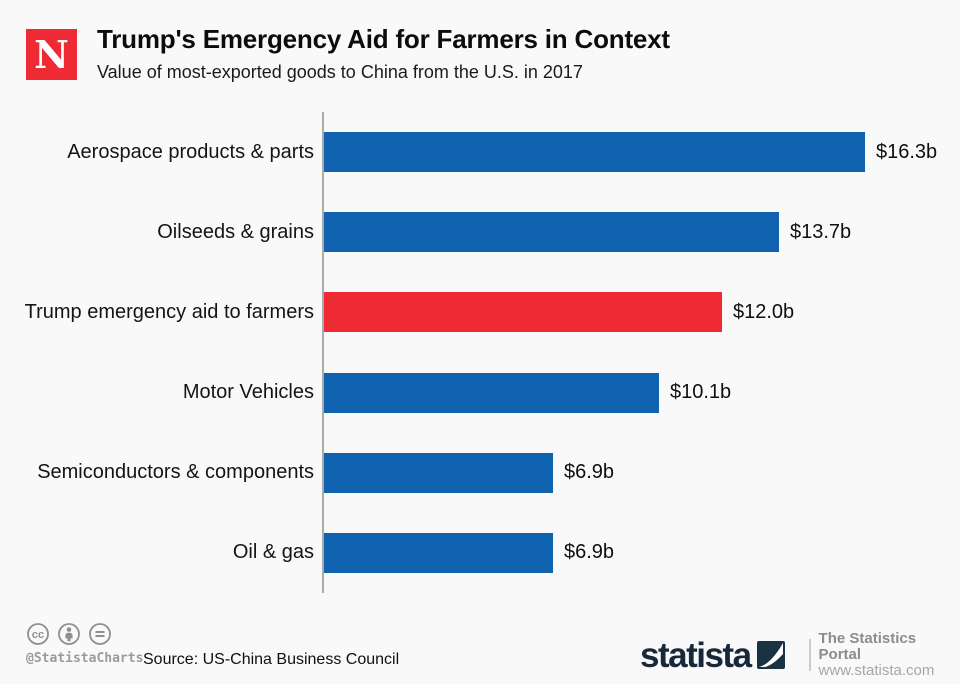  Describe the element at coordinates (235, 231) in the screenshot. I see `category-label: Oilseeds & grains` at that location.